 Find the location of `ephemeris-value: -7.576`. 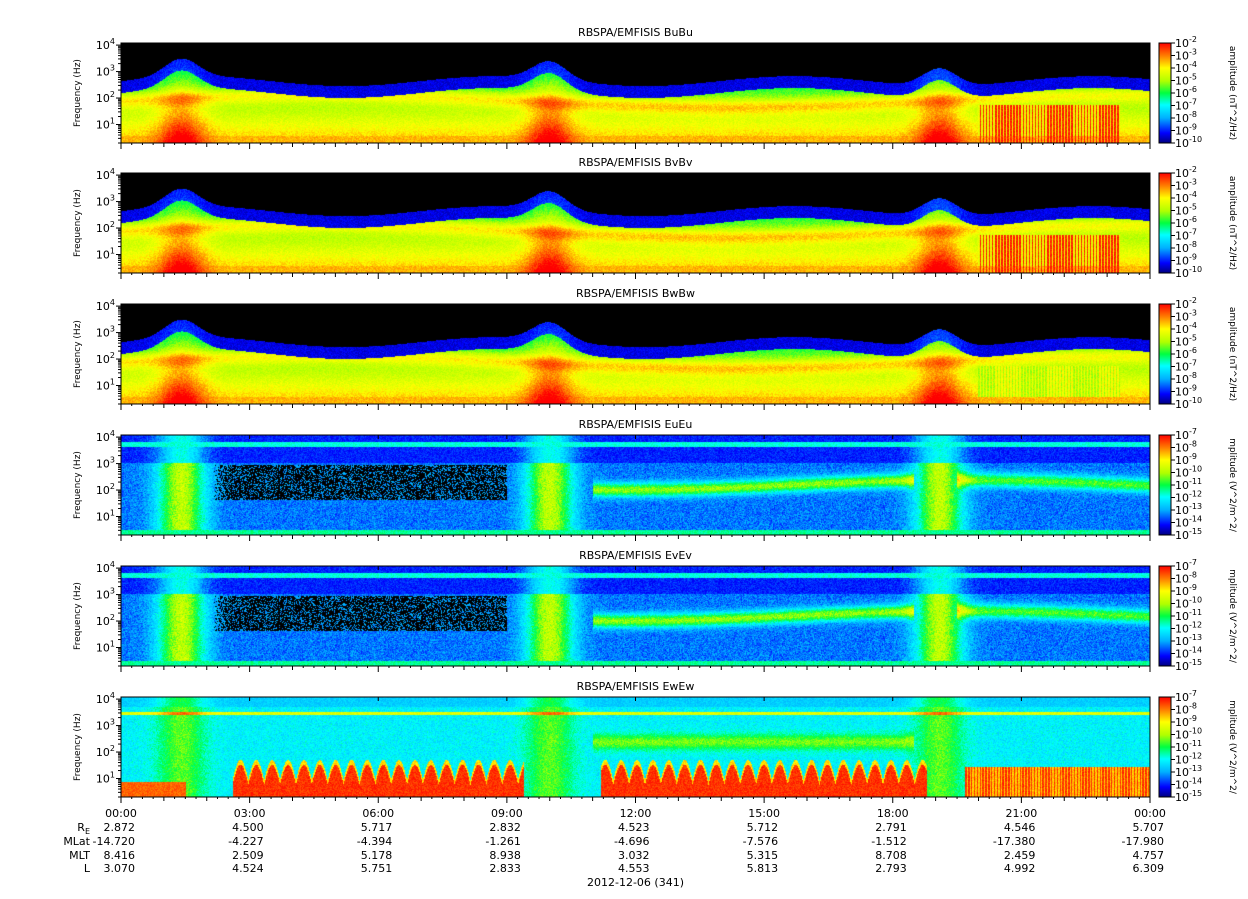

ephemeris-value: -7.576 is located at coordinates (760, 841).